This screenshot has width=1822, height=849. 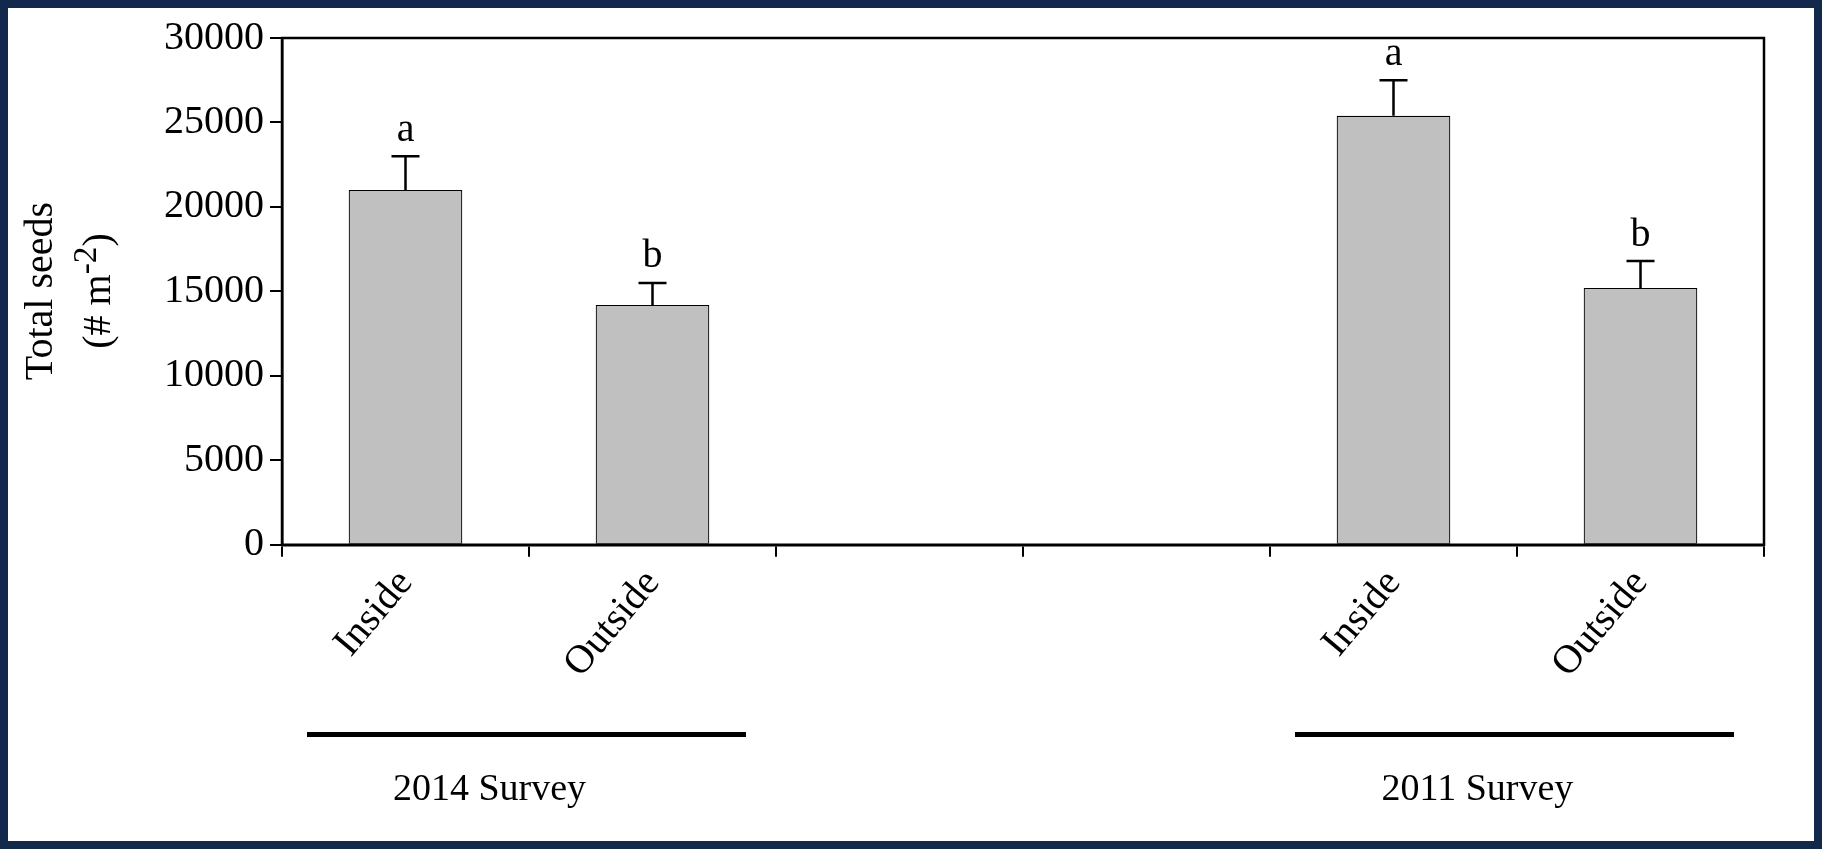 I want to click on text: 2014 Survey, so click(x=489, y=786).